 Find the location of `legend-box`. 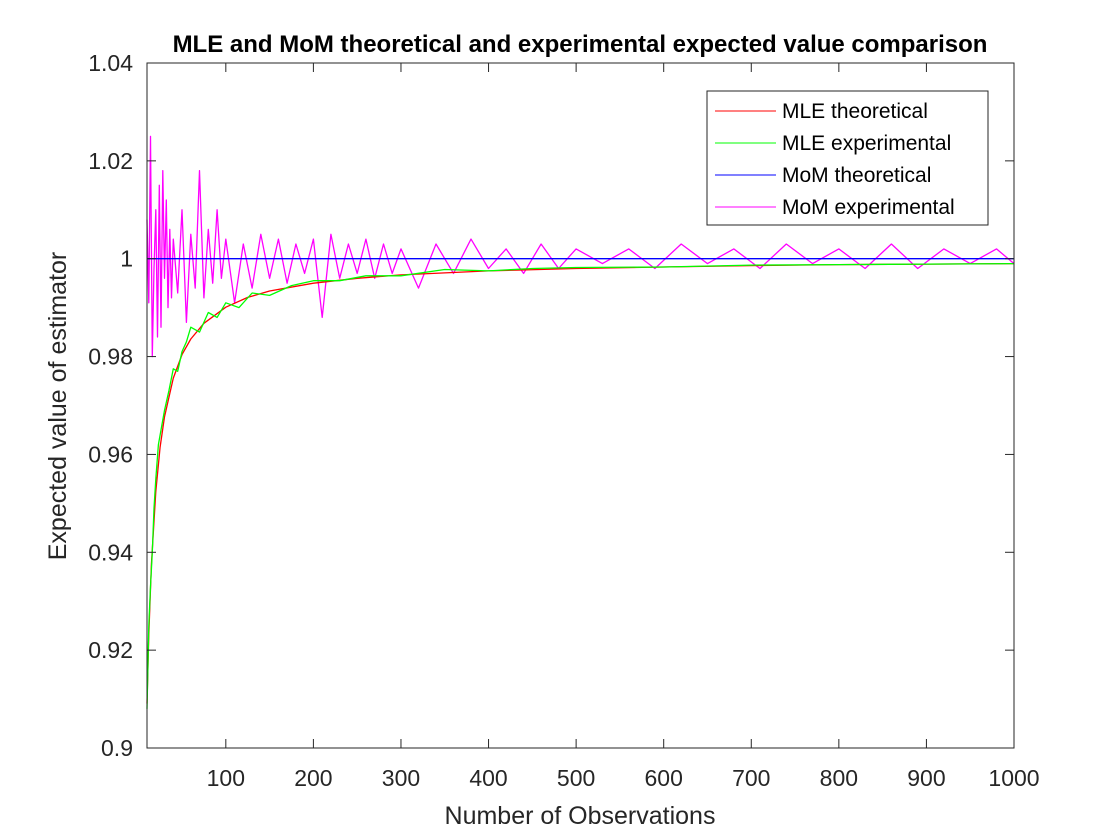

legend-box is located at coordinates (847, 158).